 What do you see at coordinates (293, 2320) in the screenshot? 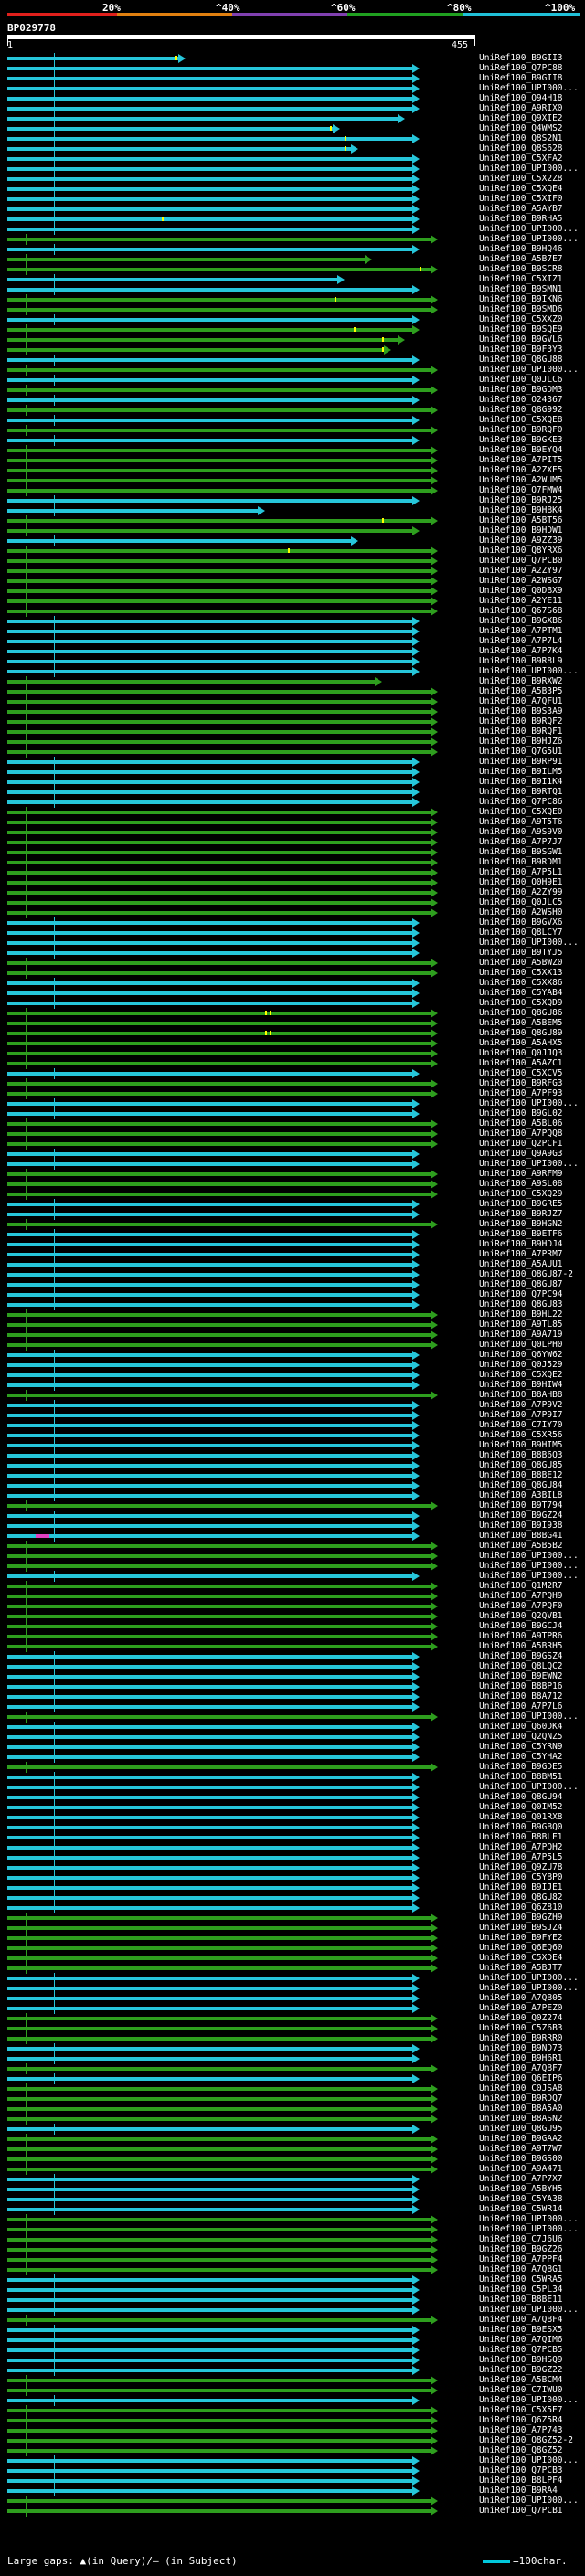
I see `hit-row: UniRef100_A7QBF4` at bounding box center [293, 2320].